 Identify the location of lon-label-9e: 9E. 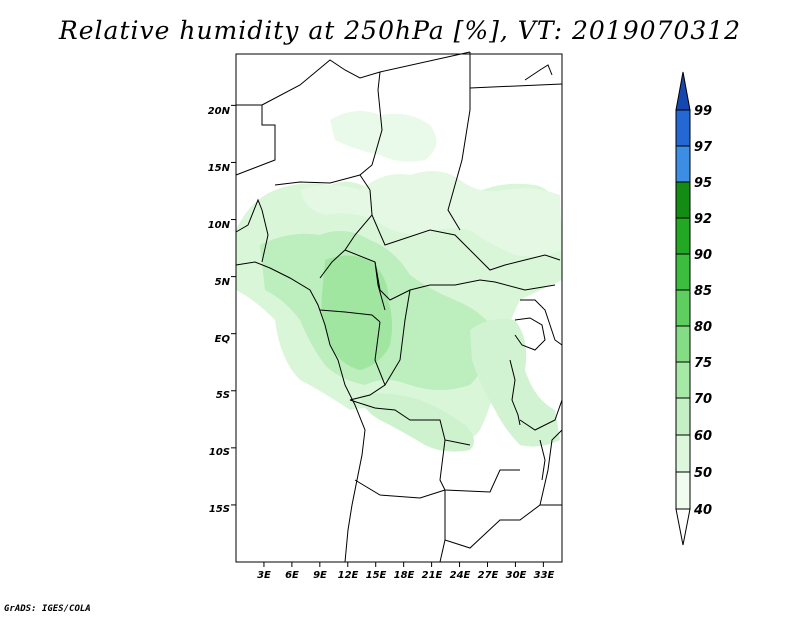
(320, 575).